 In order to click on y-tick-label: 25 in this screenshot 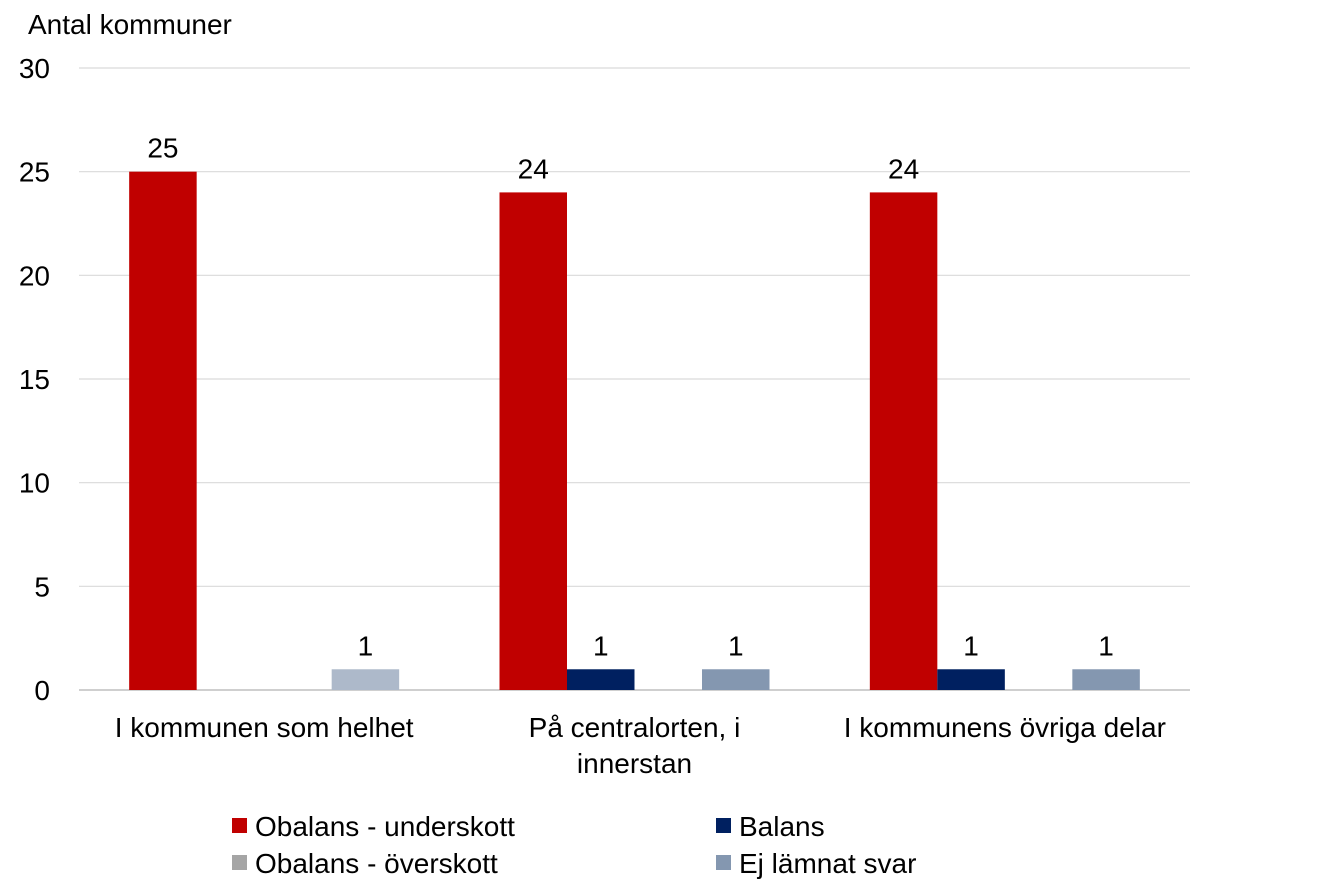, I will do `click(34, 172)`.